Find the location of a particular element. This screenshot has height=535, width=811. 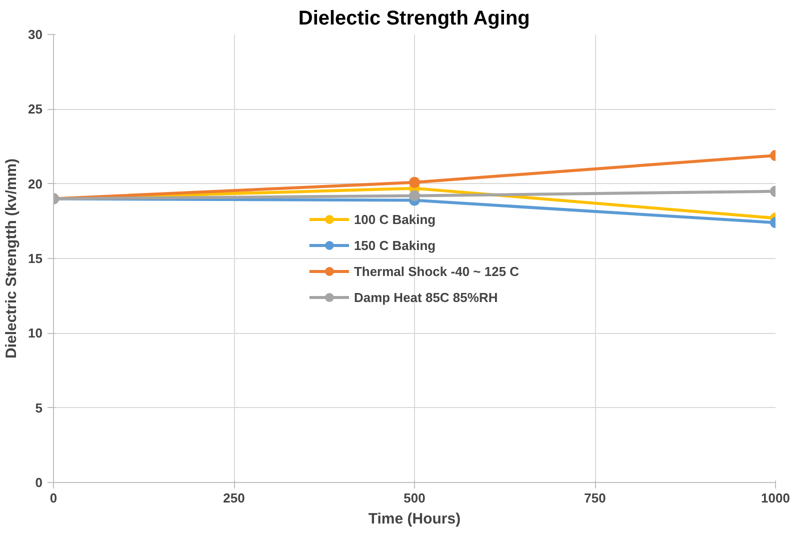

x-axis-title: Time (Hours) is located at coordinates (414, 519).